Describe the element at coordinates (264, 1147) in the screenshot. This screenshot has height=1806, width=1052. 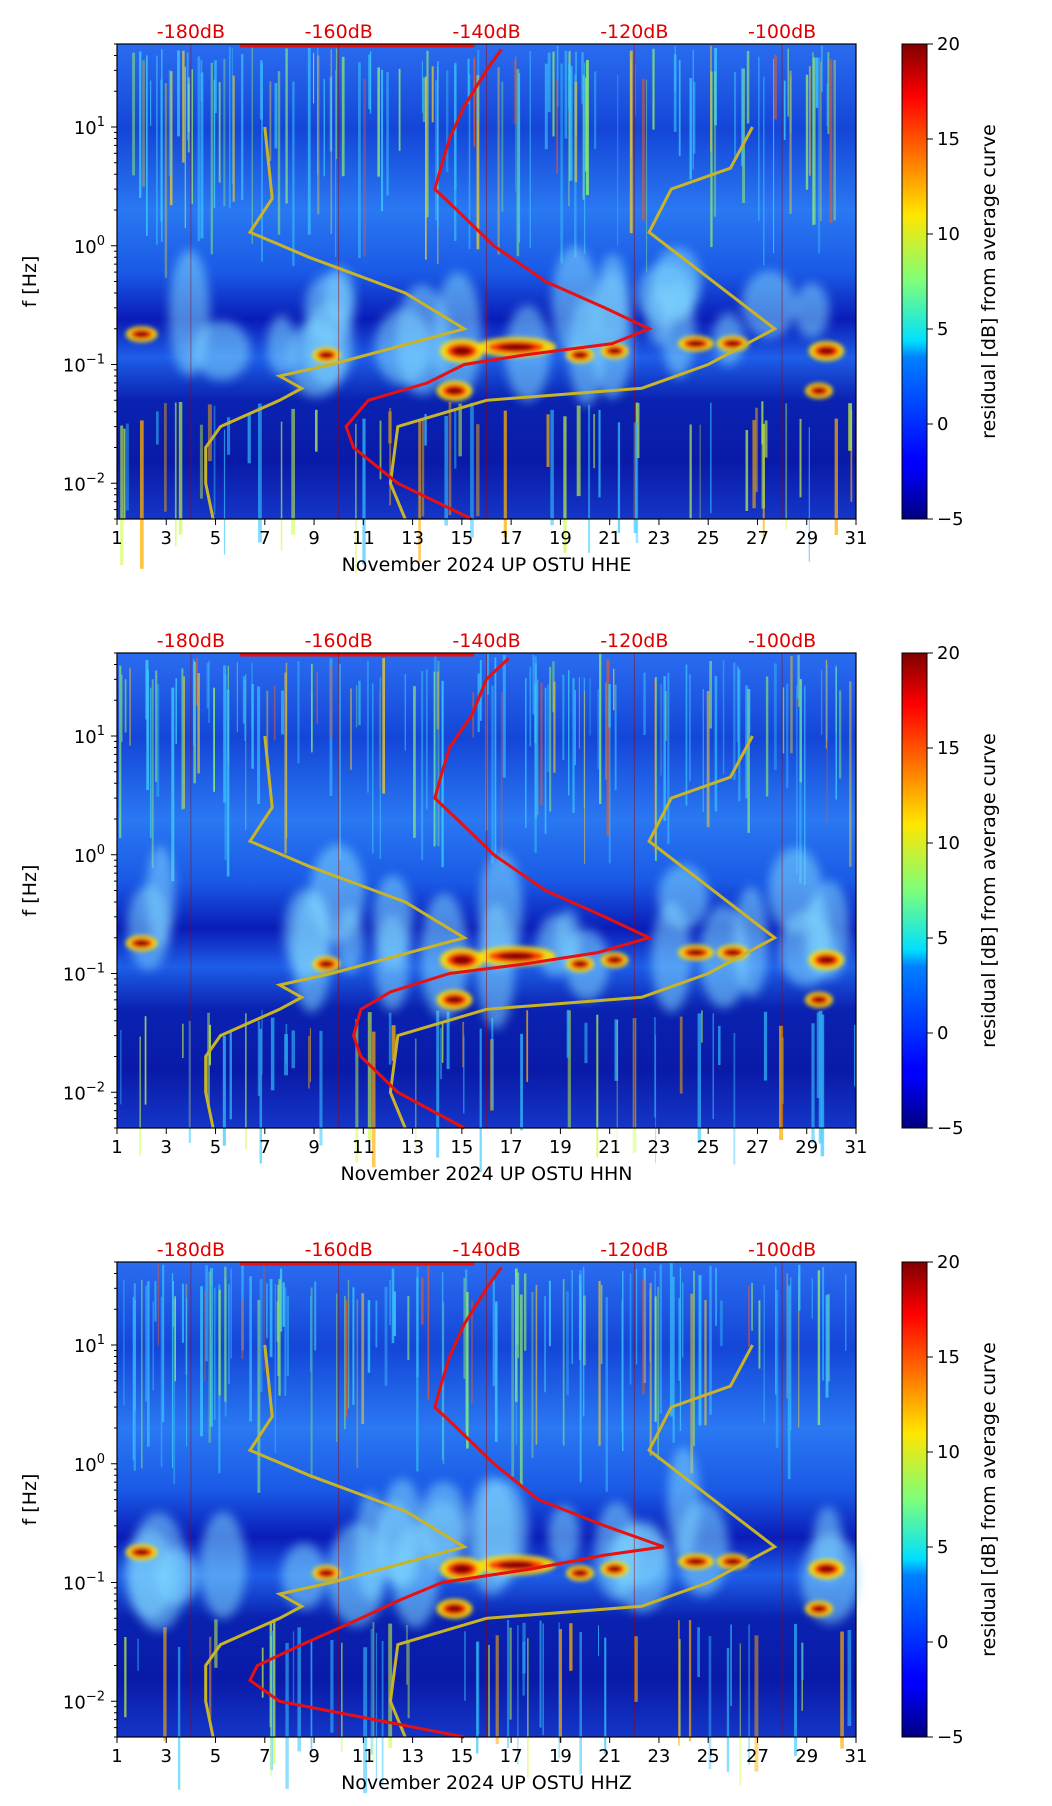
I see `x-tick-label: 7` at that location.